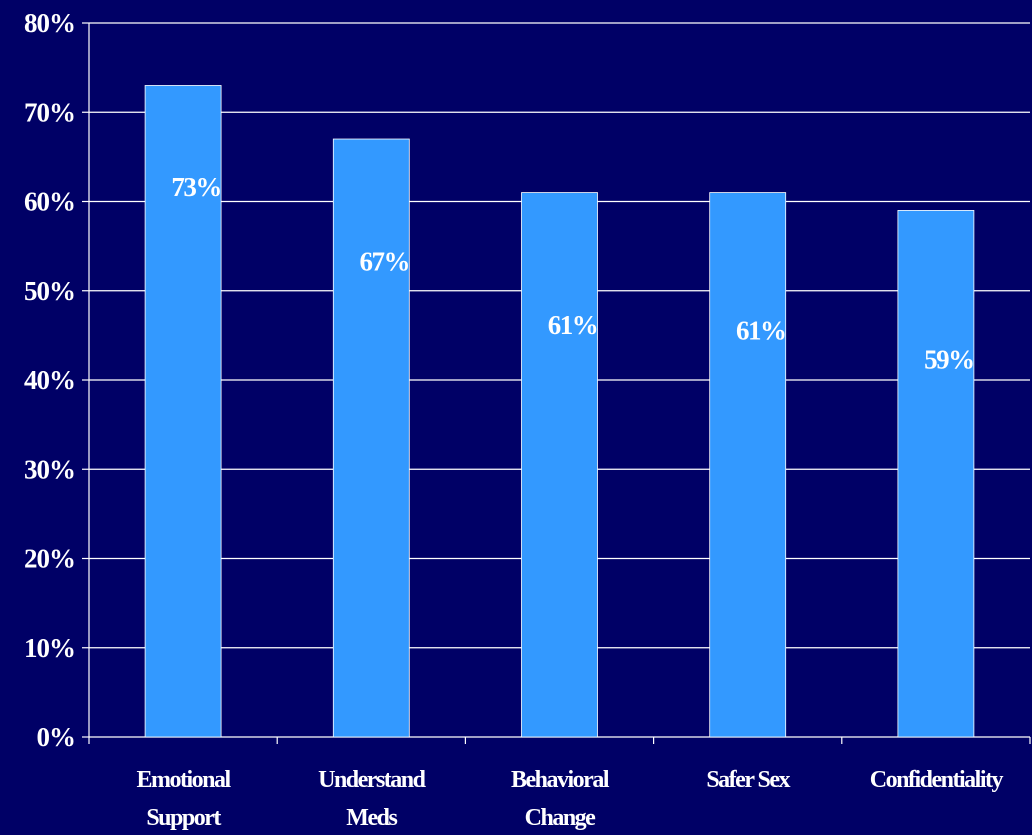 The width and height of the screenshot is (1032, 835). What do you see at coordinates (560, 799) in the screenshot?
I see `x-tick-label: Behavioral Change` at bounding box center [560, 799].